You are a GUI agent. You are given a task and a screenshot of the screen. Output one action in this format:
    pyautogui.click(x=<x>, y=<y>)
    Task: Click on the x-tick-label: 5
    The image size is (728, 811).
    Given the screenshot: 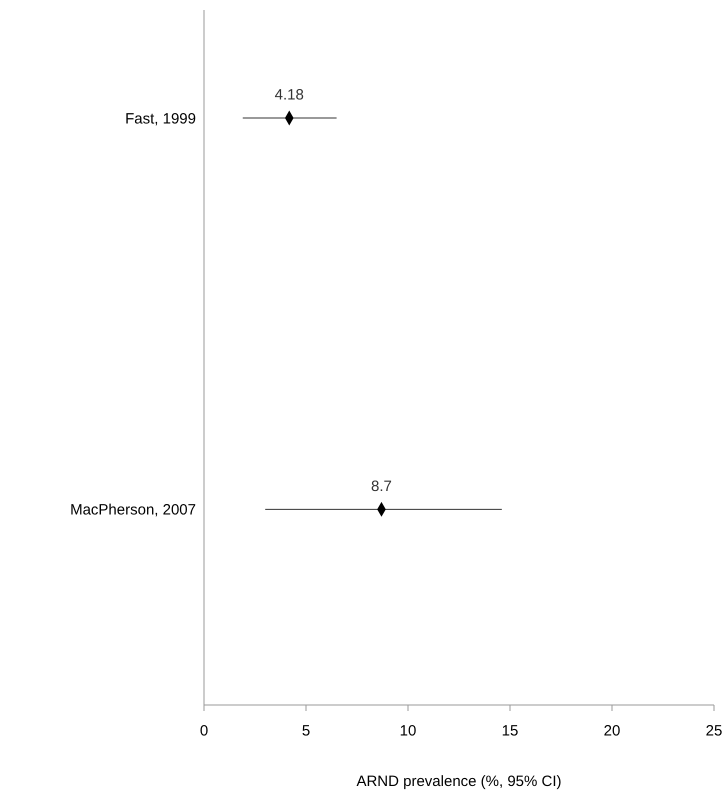 What is the action you would take?
    pyautogui.click(x=306, y=731)
    